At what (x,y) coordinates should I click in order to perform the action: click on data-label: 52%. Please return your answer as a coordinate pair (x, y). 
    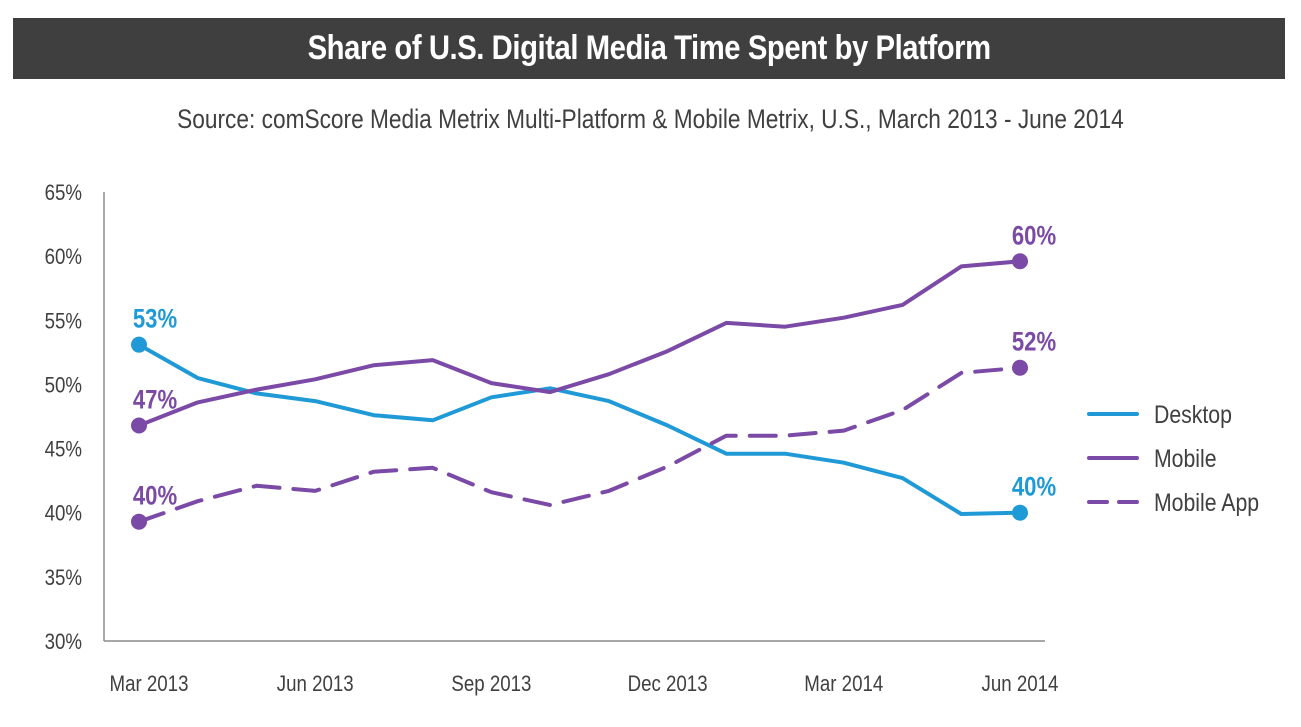
    Looking at the image, I should click on (1034, 343).